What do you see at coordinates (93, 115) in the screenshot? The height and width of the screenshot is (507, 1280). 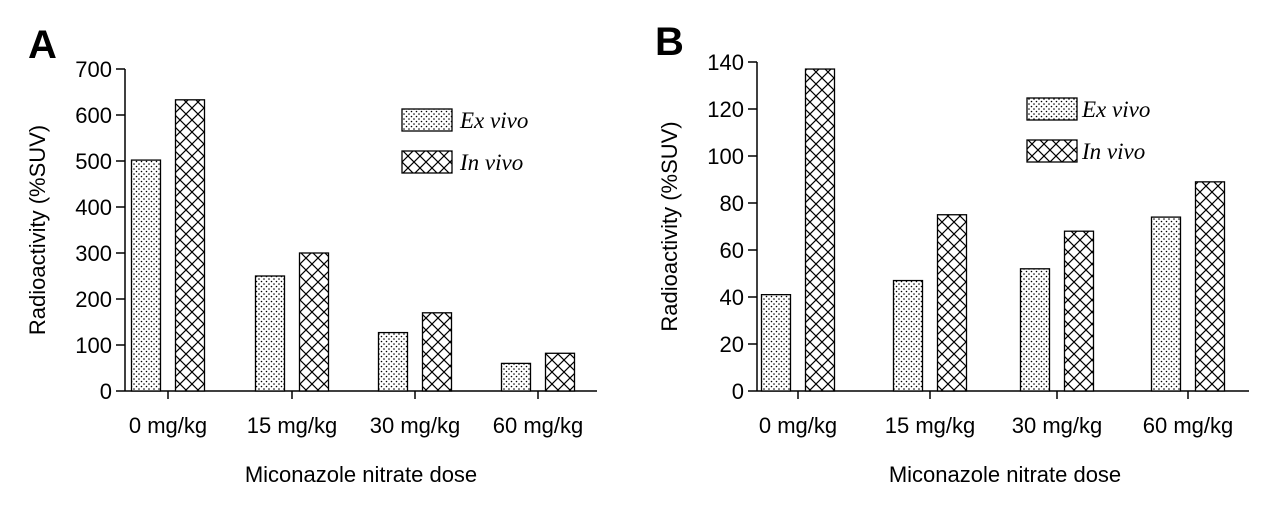 I see `y-tick-label: 600` at bounding box center [93, 115].